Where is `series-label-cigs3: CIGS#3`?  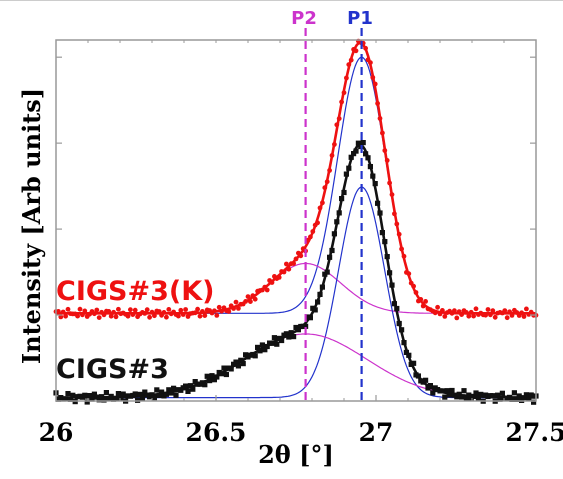
series-label-cigs3: CIGS#3 is located at coordinates (112, 369).